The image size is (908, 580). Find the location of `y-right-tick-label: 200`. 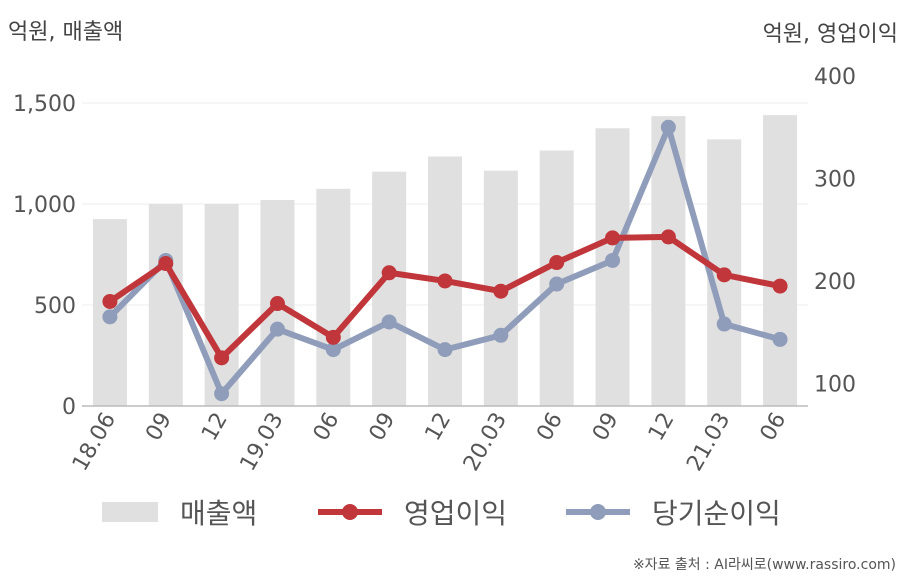

y-right-tick-label: 200 is located at coordinates (835, 282).